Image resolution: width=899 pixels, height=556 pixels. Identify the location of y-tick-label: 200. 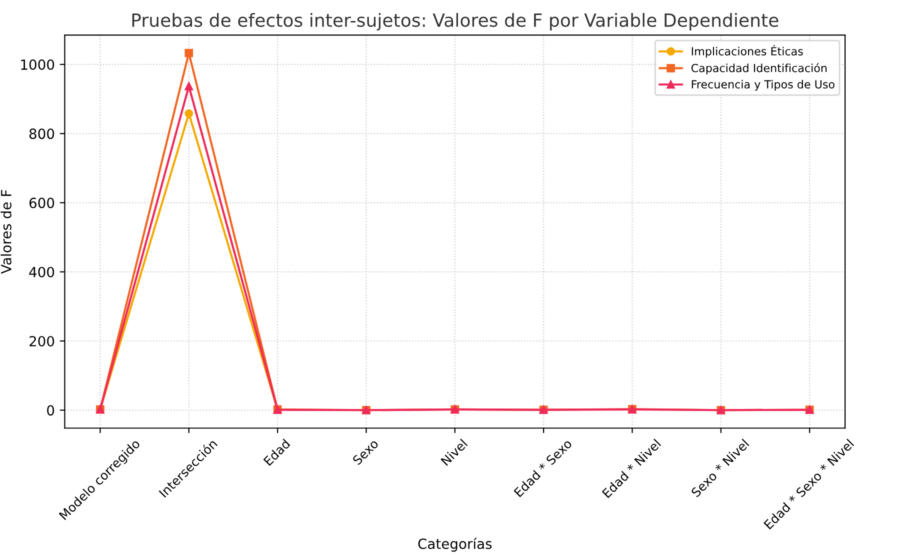
(42, 341).